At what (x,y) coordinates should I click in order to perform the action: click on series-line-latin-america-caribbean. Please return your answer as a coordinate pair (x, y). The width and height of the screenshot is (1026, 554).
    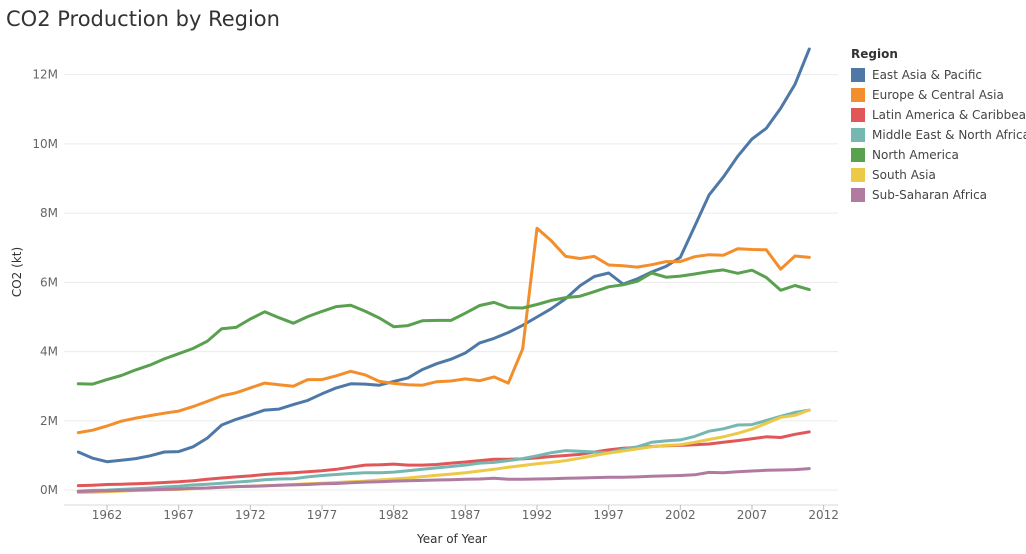
    Looking at the image, I should click on (443, 459).